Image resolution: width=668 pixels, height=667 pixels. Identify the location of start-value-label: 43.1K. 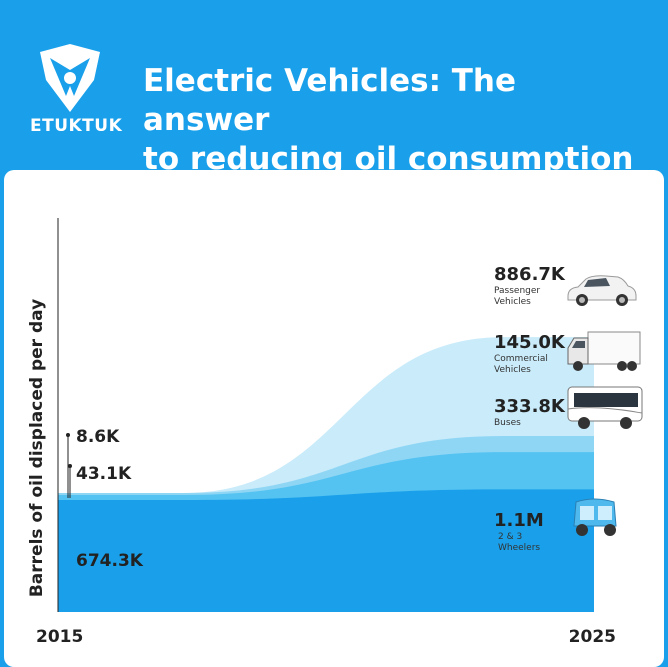
(104, 474).